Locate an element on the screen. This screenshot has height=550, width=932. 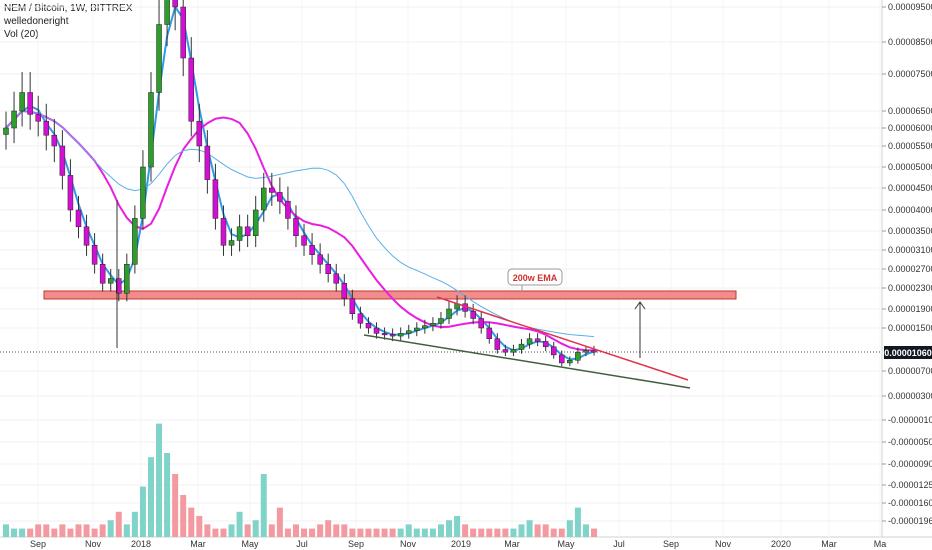
price-tick-label: 0.00004500 is located at coordinates (910, 188).